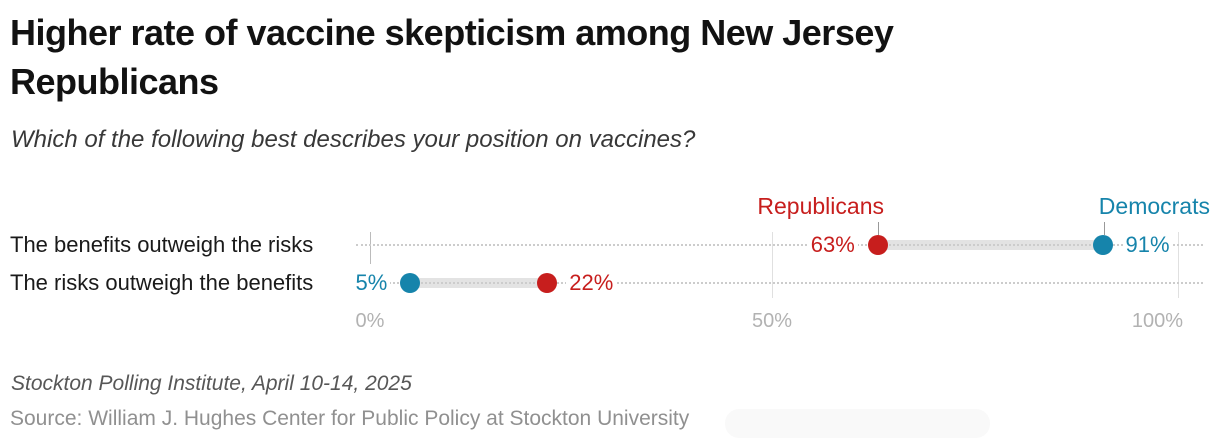 This screenshot has height=448, width=1220. I want to click on republicans-value-label: 63%, so click(832, 245).